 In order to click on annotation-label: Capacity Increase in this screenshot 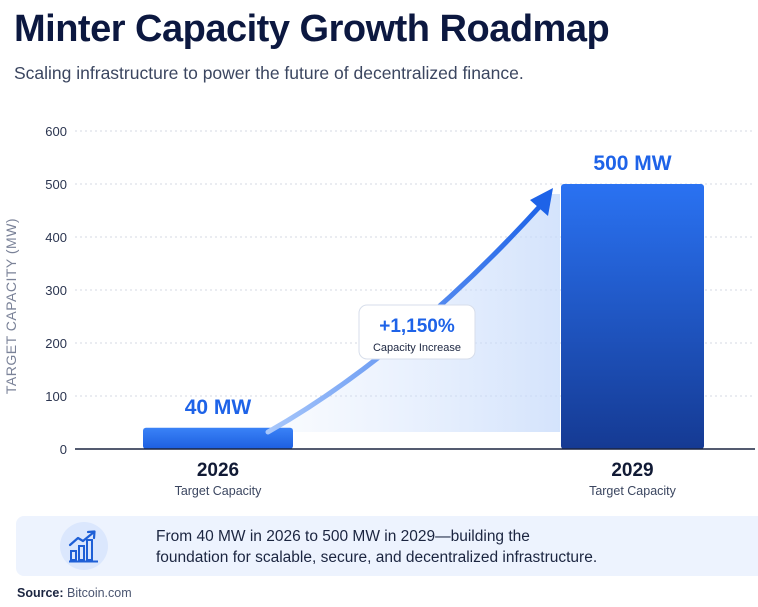, I will do `click(417, 348)`.